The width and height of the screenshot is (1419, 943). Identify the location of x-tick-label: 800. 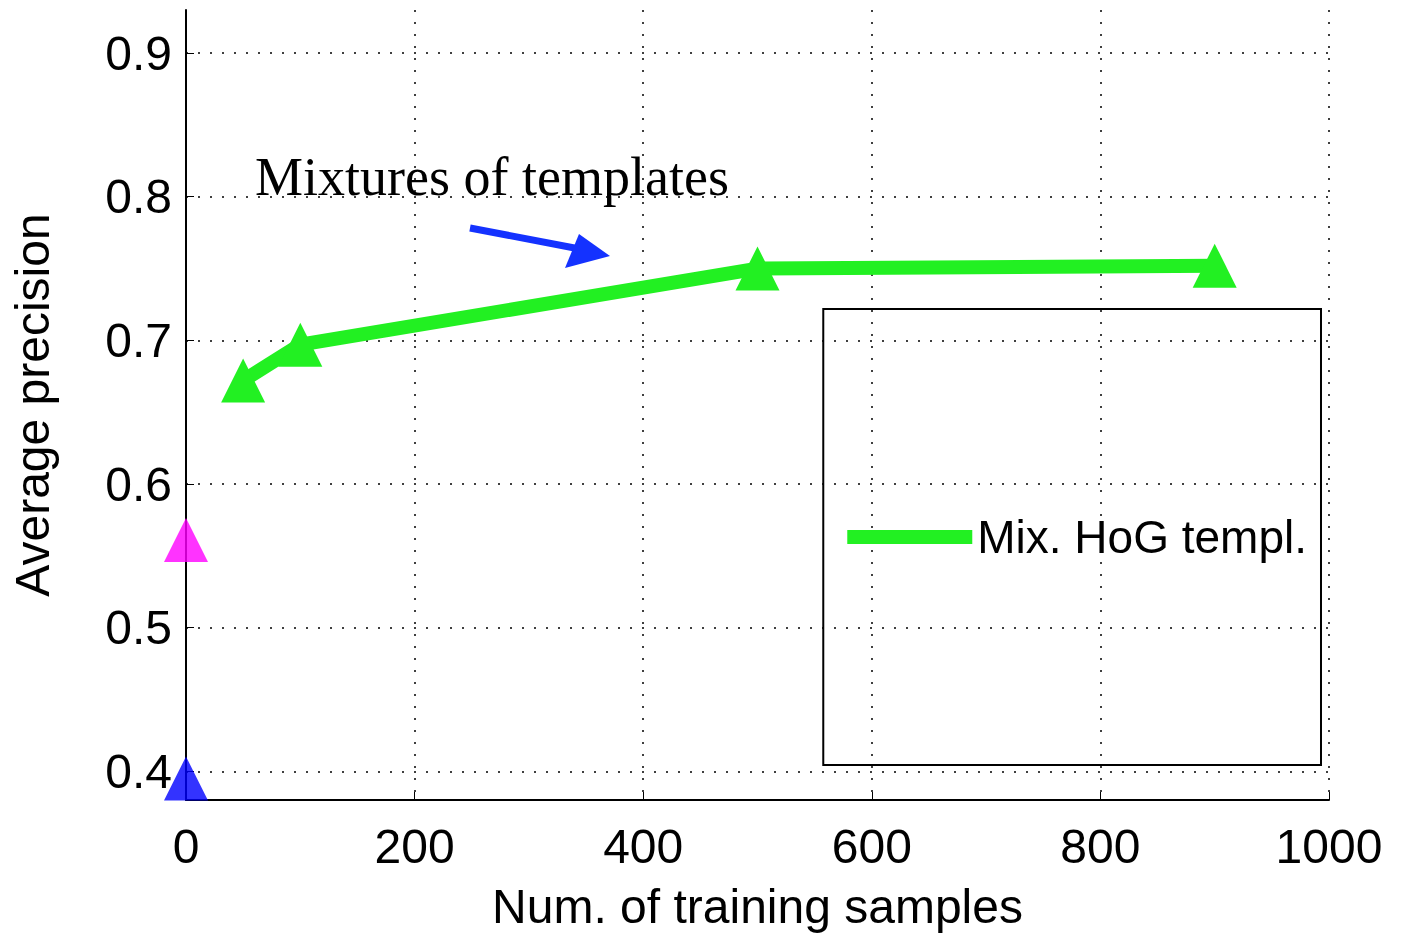
(1100, 846).